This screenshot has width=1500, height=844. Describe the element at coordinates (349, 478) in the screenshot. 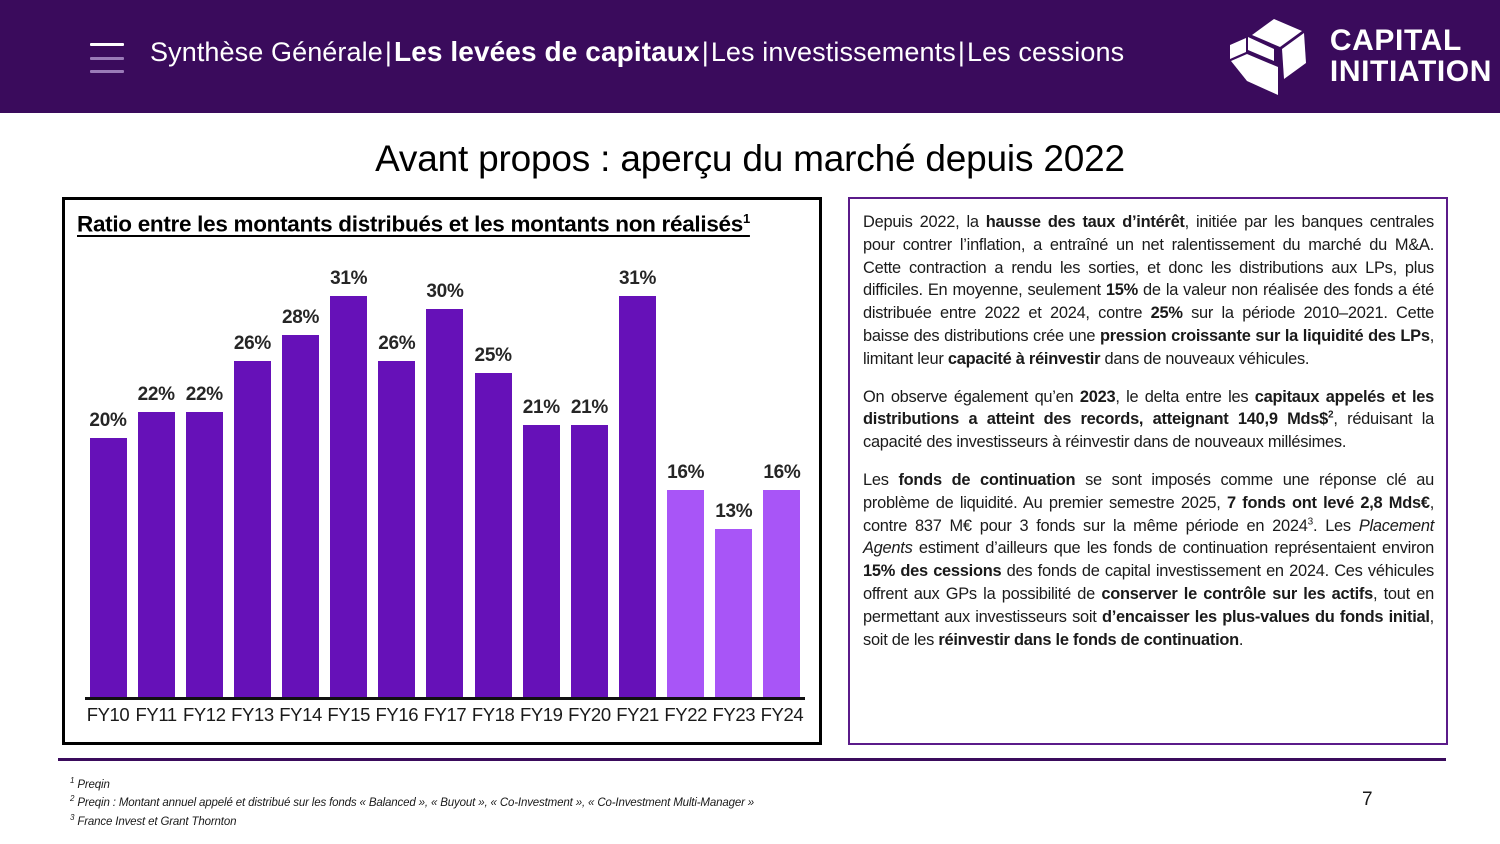

I see `bar-column: 31%` at that location.